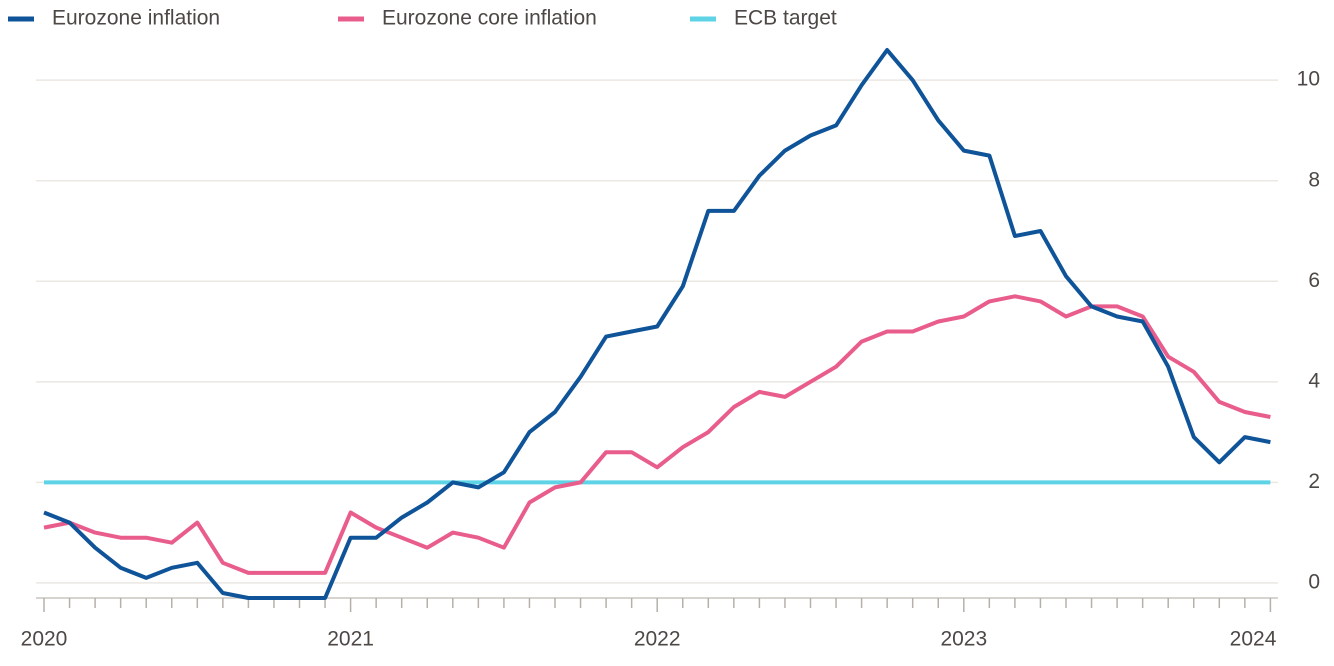 This screenshot has width=1334, height=666. What do you see at coordinates (1253, 639) in the screenshot?
I see `x-tick-label: 2024` at bounding box center [1253, 639].